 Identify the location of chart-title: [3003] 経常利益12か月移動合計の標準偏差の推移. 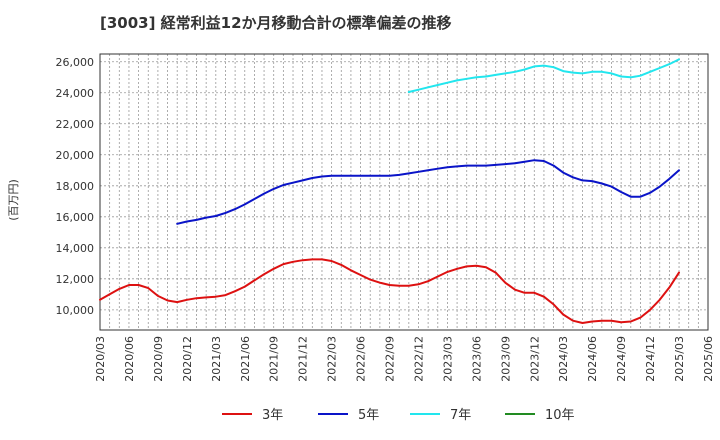
(276, 23).